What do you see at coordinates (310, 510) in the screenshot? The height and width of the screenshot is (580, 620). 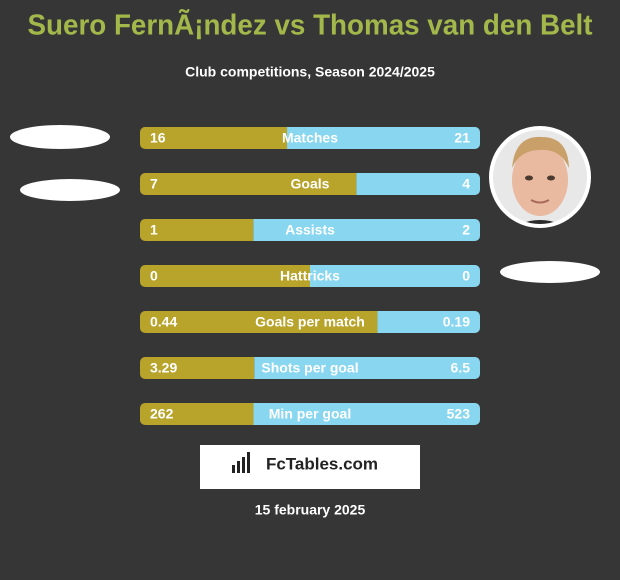 I see `date: 15 february 2025` at bounding box center [310, 510].